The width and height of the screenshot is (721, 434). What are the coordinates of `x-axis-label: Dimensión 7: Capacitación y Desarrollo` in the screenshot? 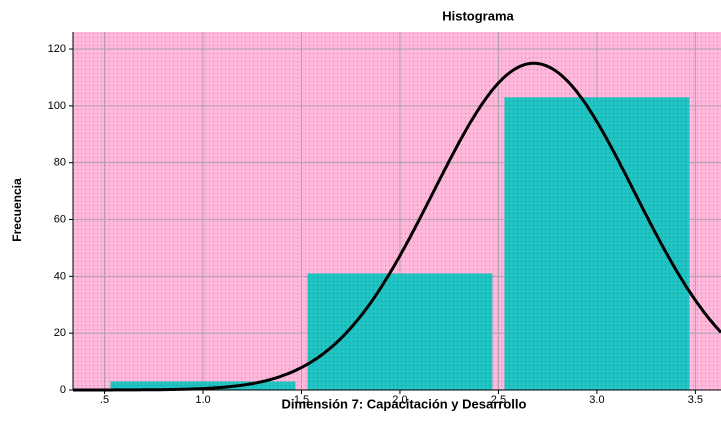 It's located at (404, 403).